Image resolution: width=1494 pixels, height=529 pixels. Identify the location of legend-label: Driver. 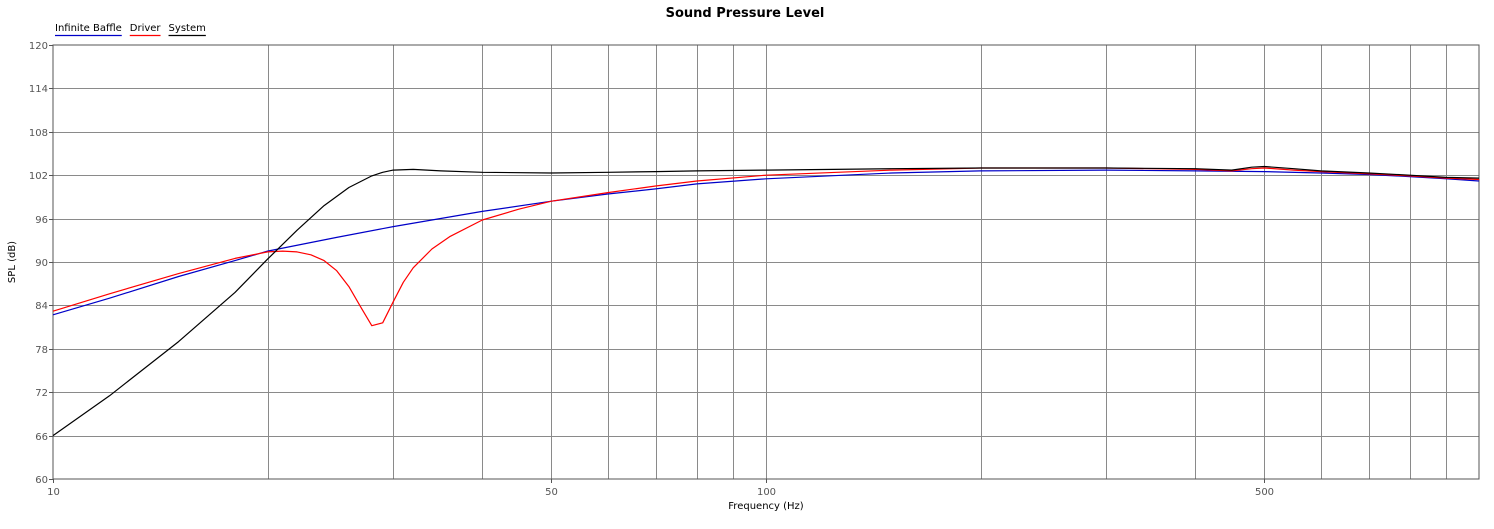
(146, 28).